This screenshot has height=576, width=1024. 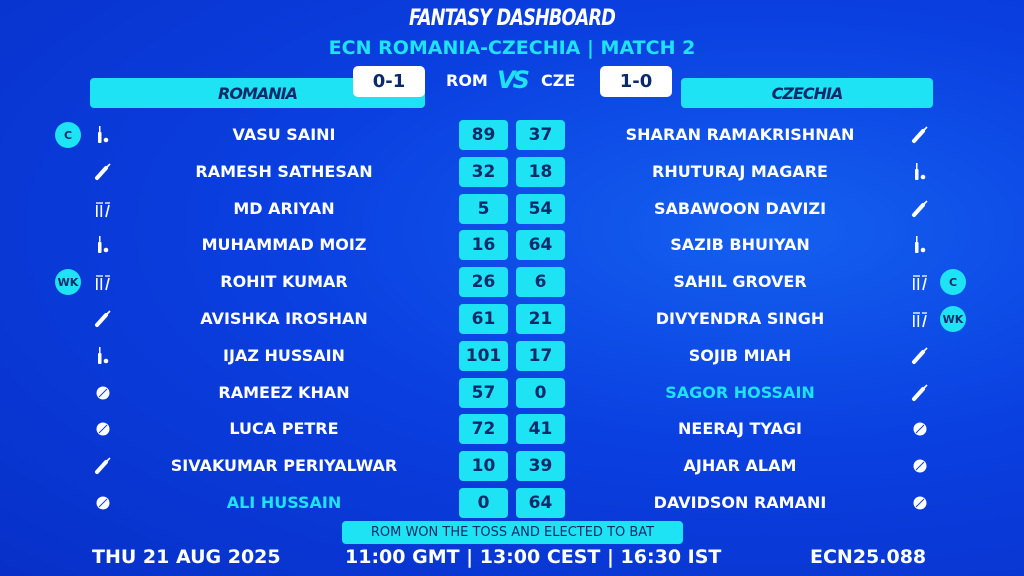 I want to click on home-player-name: RAMEEZ KHAN, so click(x=284, y=392).